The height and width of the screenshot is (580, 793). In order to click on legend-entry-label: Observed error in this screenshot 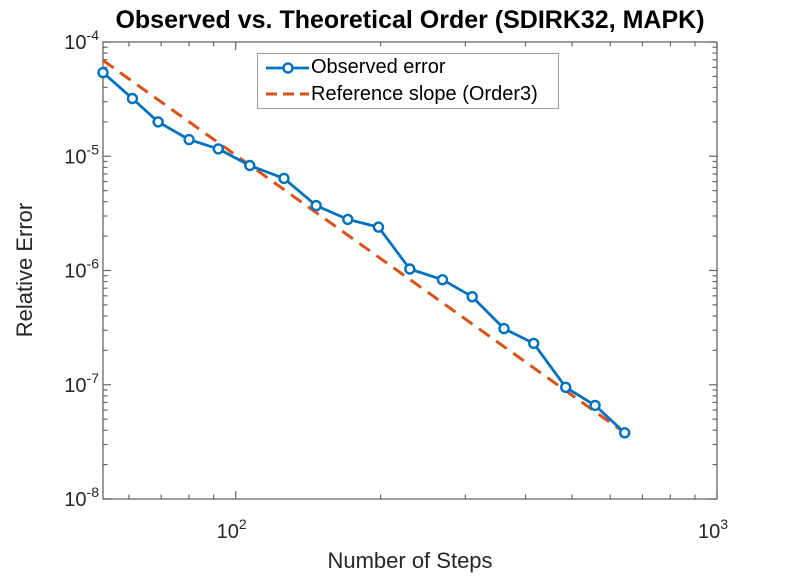, I will do `click(378, 67)`.